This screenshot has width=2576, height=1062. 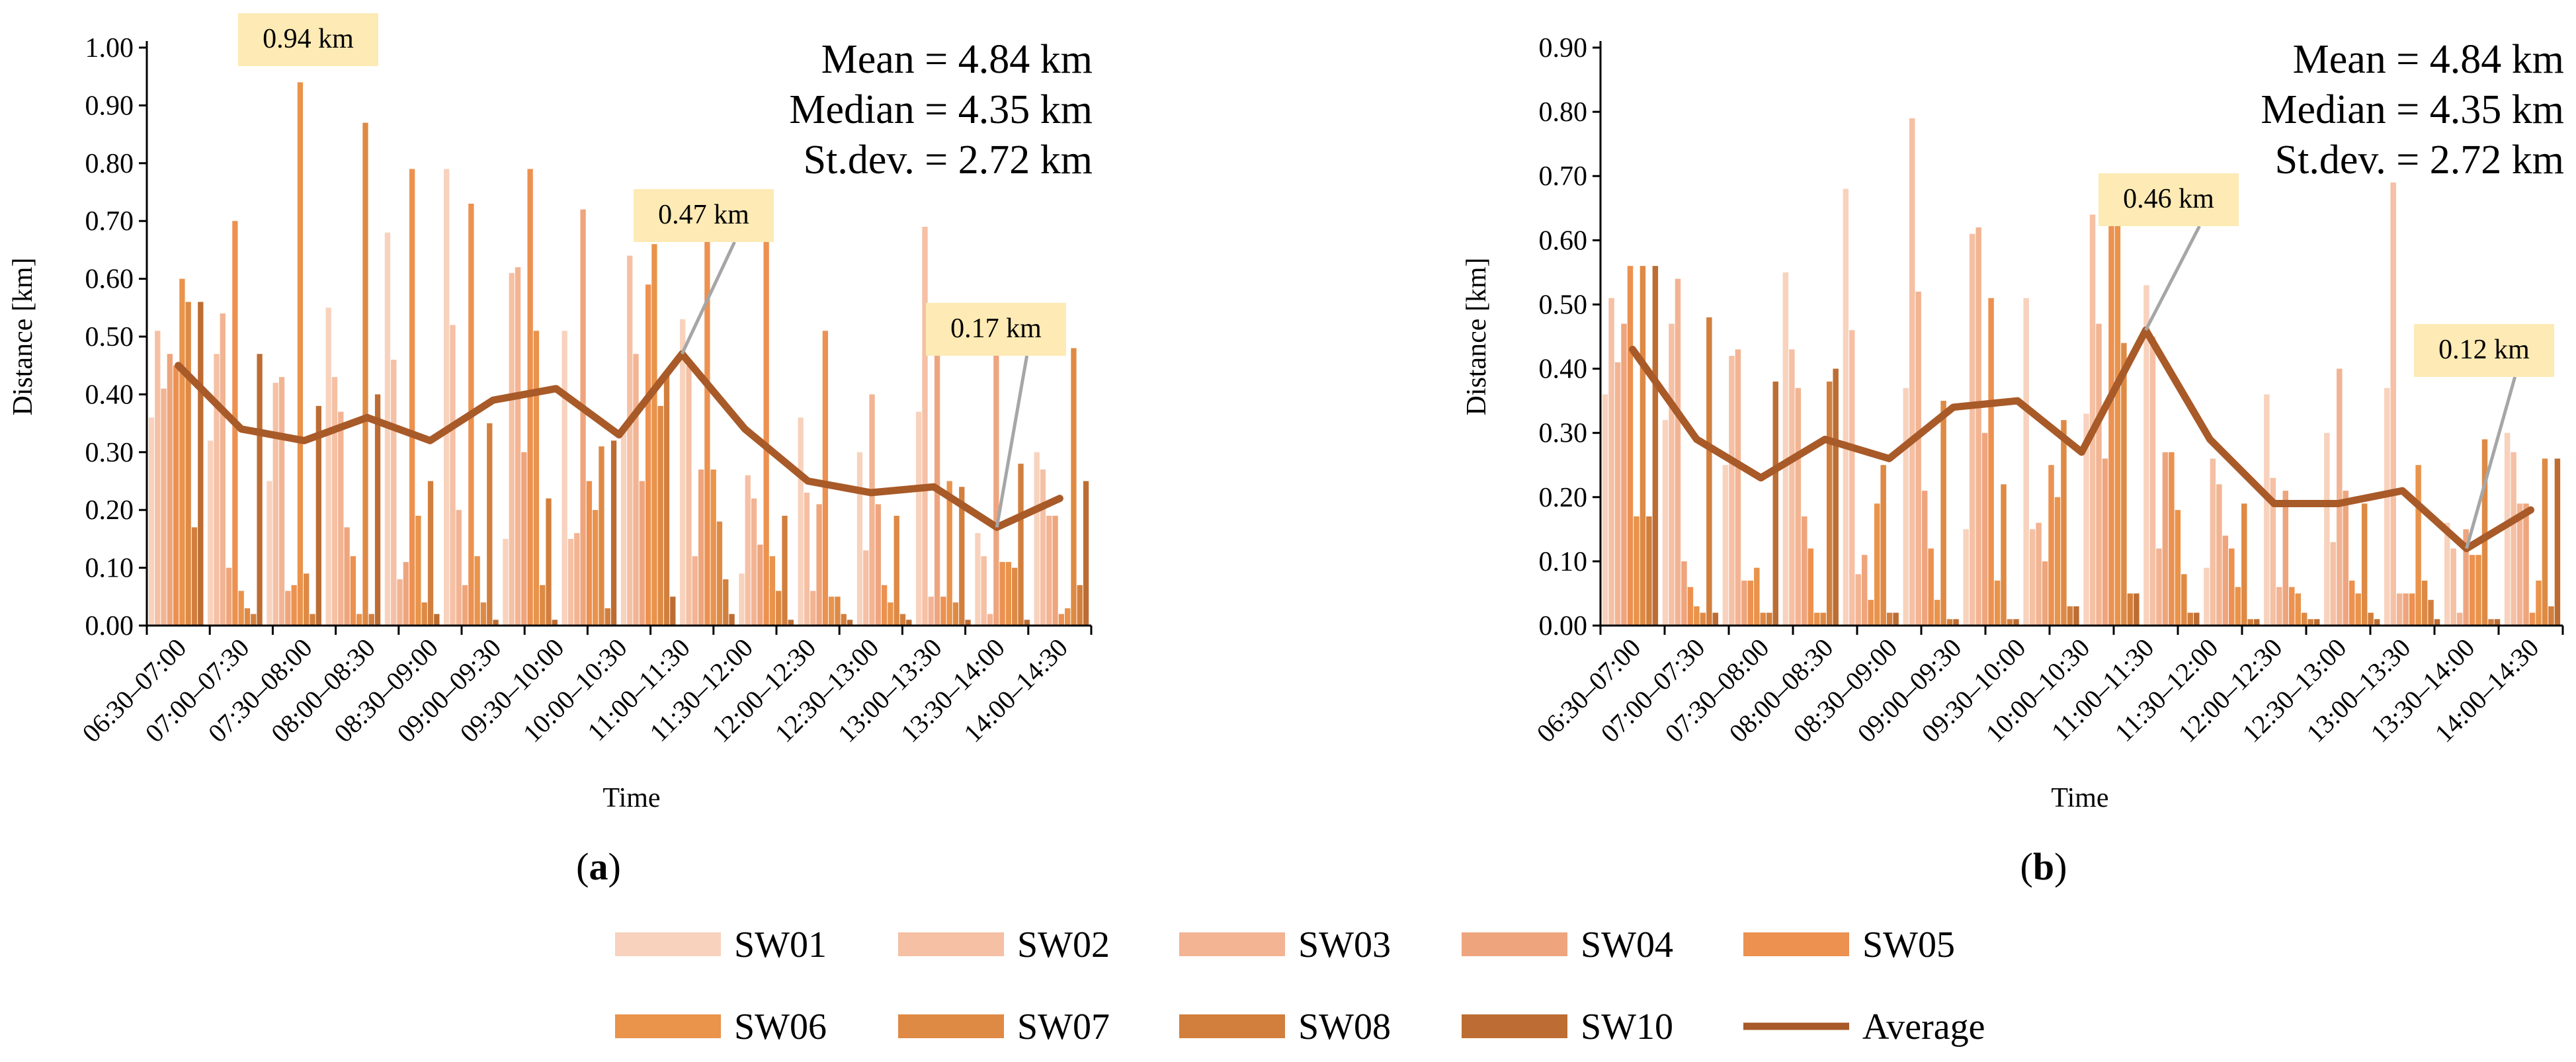 What do you see at coordinates (2428, 59) in the screenshot?
I see `stat-line-0: Mean = 4.84 km` at bounding box center [2428, 59].